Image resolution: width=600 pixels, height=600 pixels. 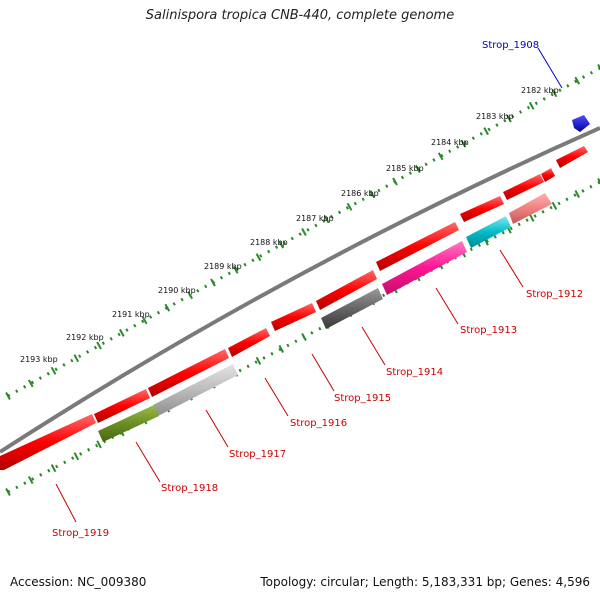 What do you see at coordinates (177, 290) in the screenshot?
I see `kbp-label: 2190 kbp` at bounding box center [177, 290].